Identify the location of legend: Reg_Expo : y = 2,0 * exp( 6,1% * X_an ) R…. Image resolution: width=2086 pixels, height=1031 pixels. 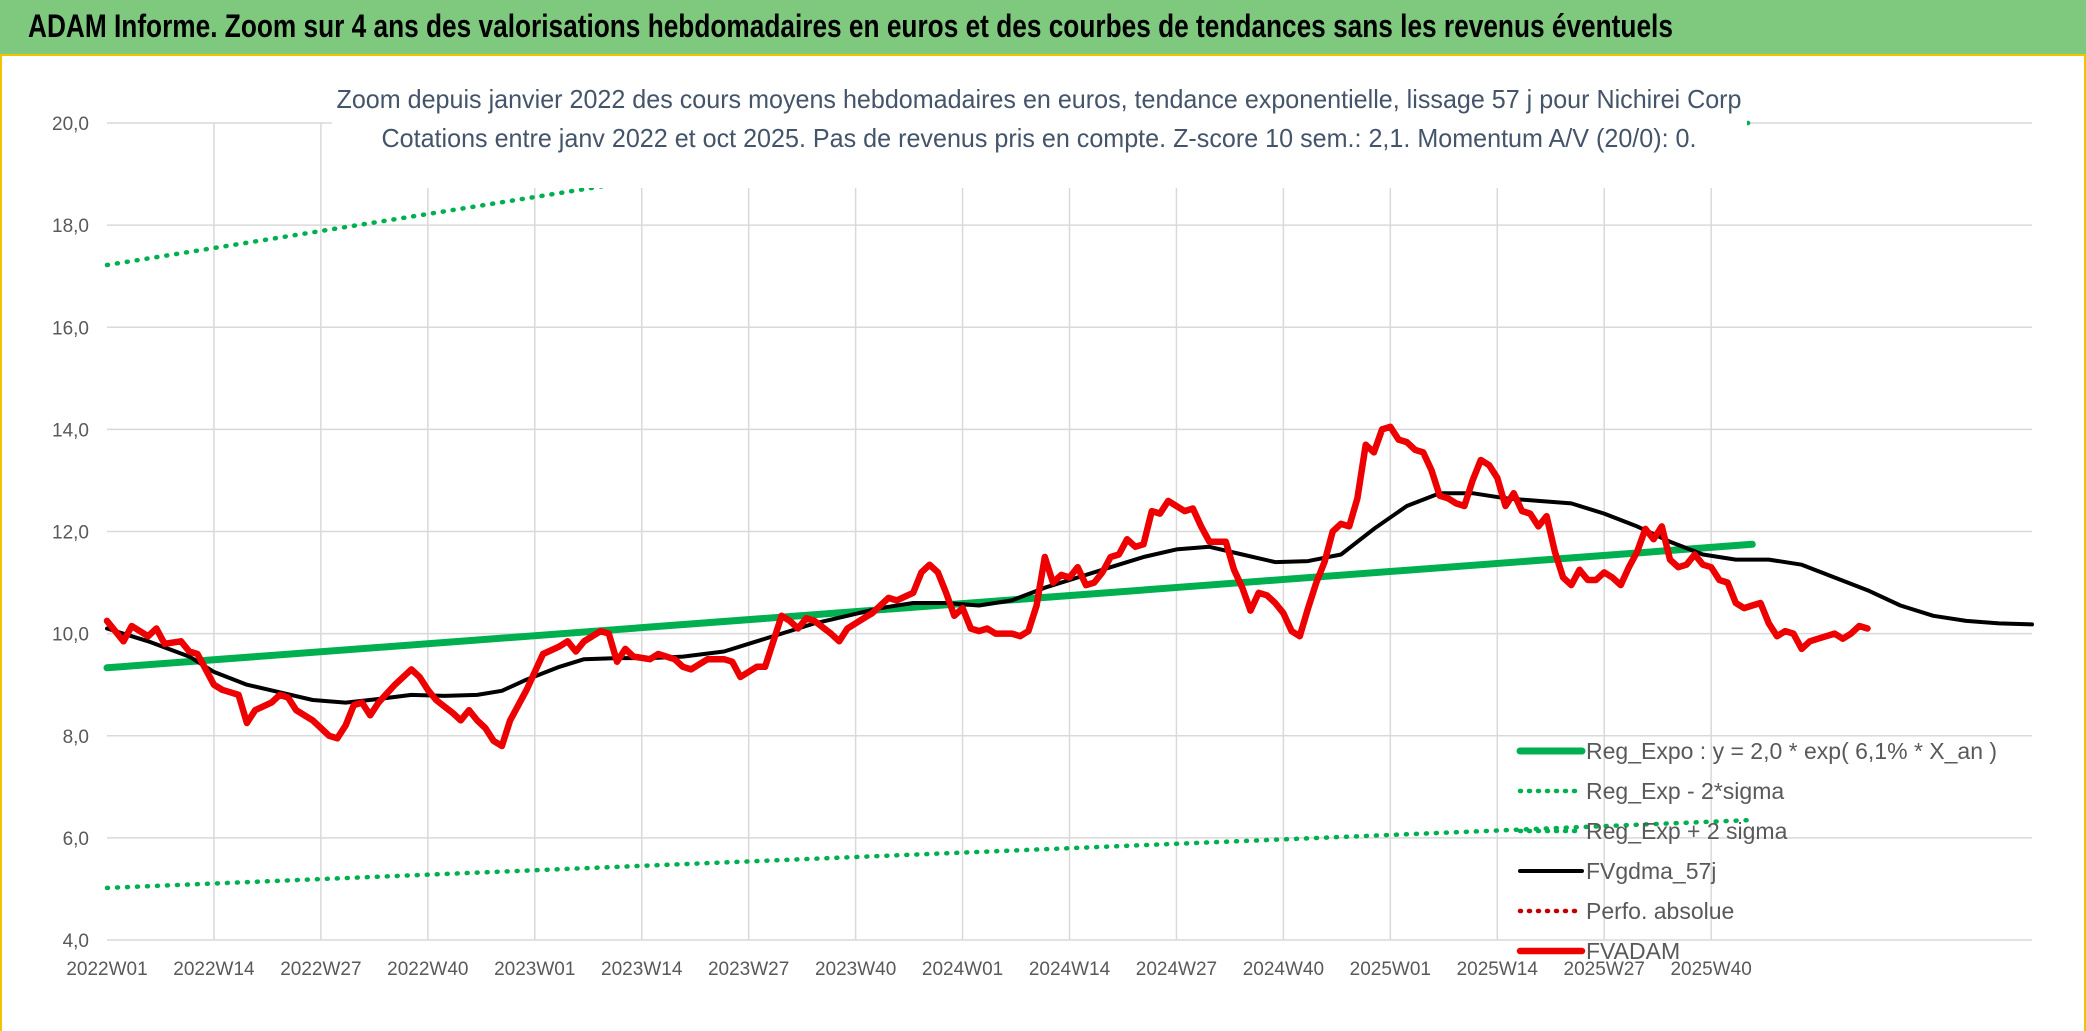
(1756, 851).